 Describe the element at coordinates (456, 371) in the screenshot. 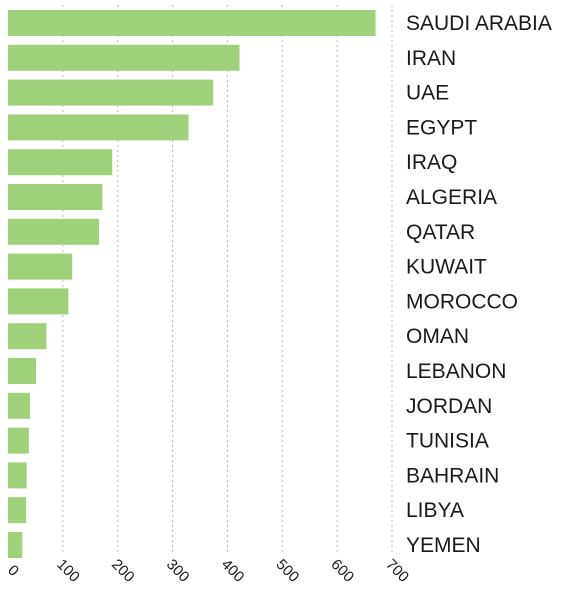

I see `category-label: LEBANON` at that location.